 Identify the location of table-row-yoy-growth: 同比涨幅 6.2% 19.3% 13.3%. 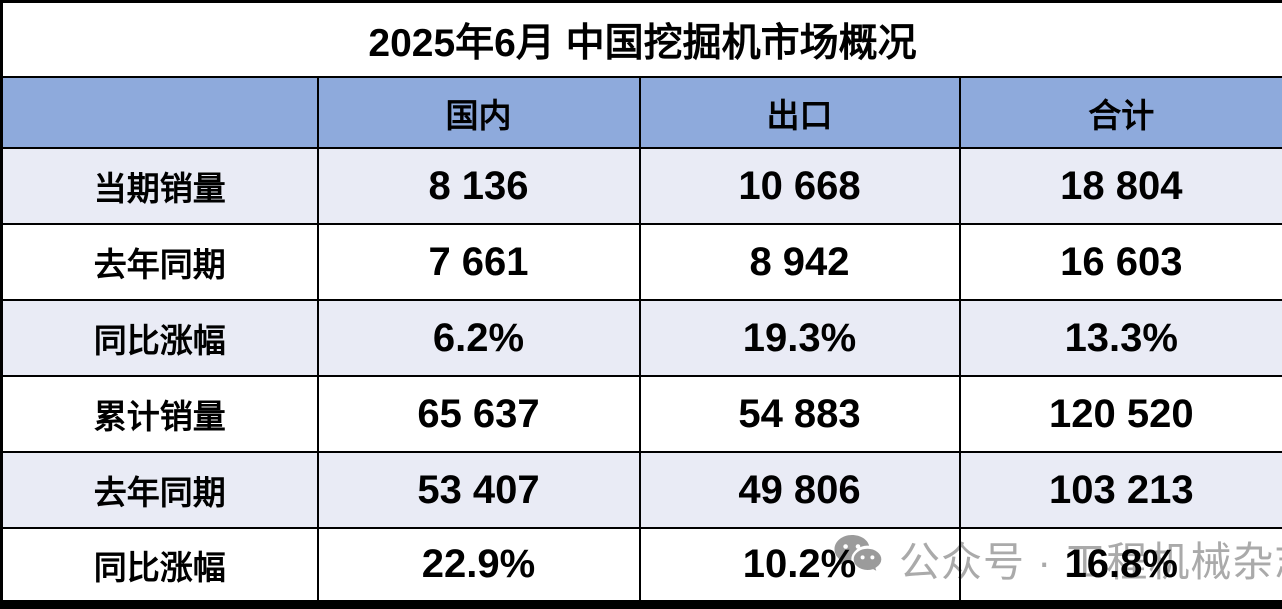
(641, 338).